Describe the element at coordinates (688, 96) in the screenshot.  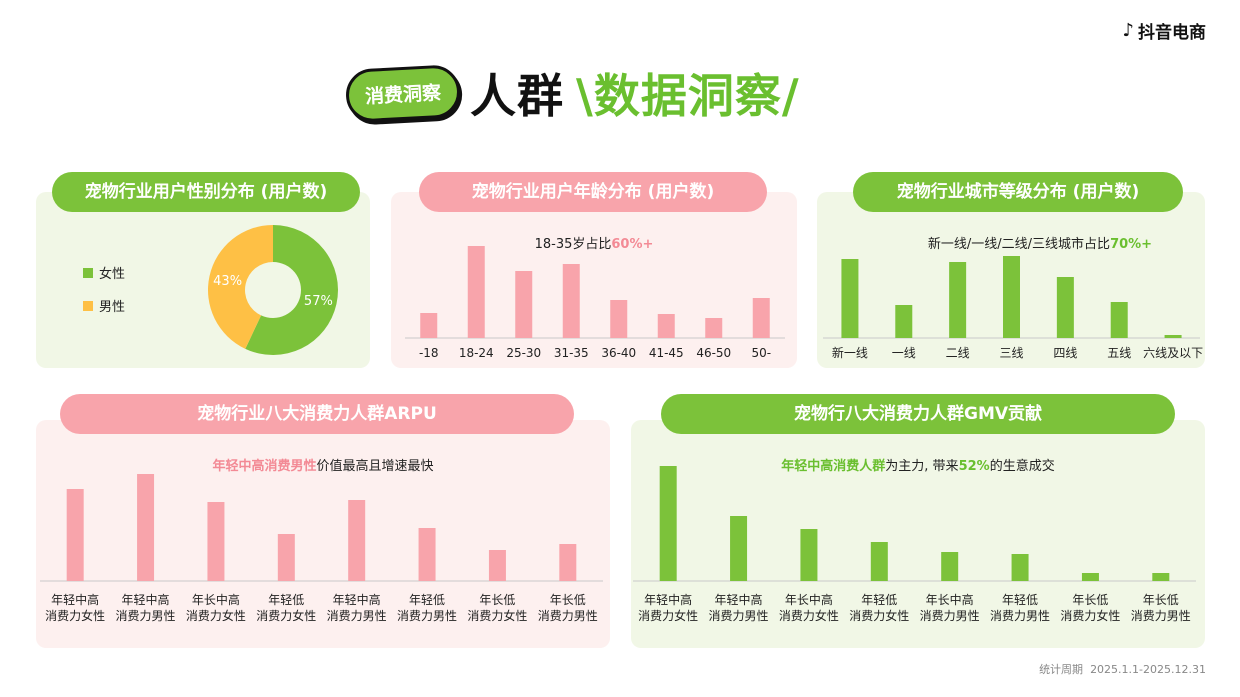
I see `hero-title-accent: \数据洞察/` at that location.